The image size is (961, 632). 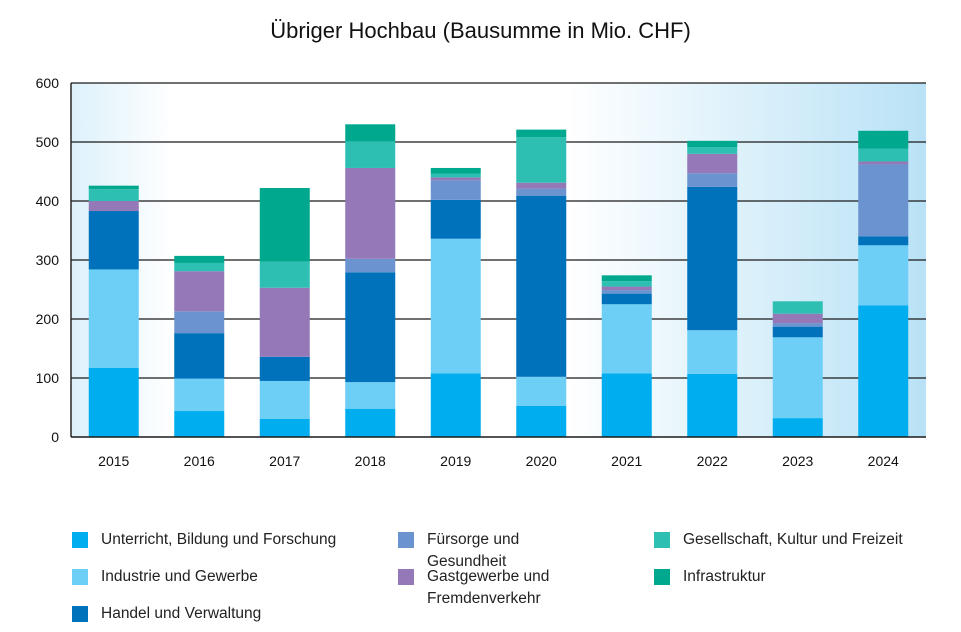 What do you see at coordinates (48, 201) in the screenshot?
I see `y-tick-label: 400` at bounding box center [48, 201].